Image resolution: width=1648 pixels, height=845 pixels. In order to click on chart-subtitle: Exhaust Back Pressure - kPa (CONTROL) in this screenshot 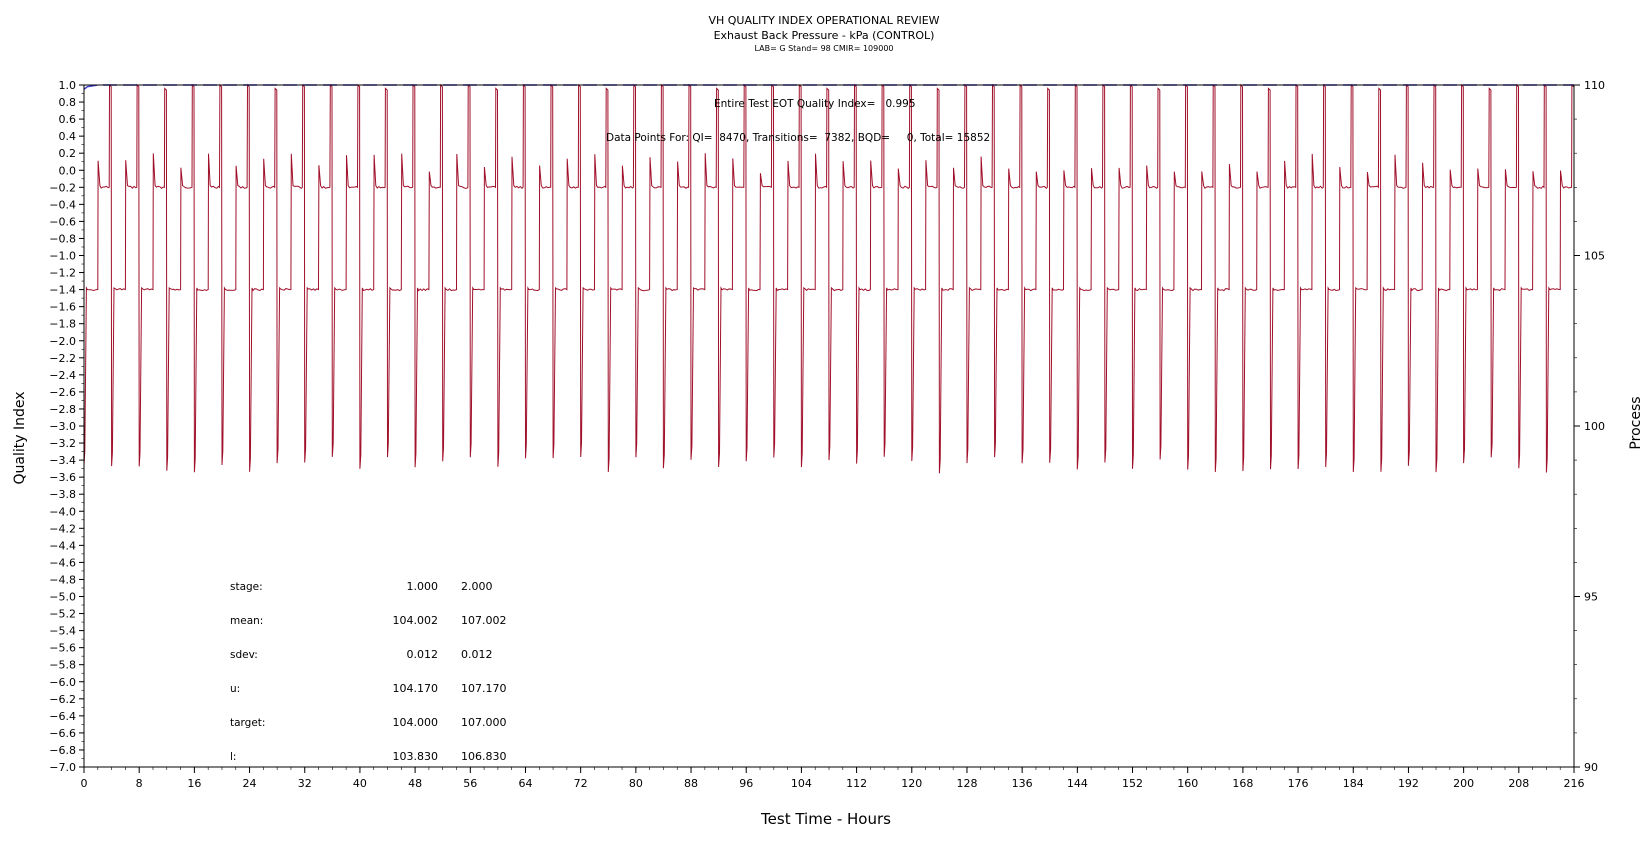, I will do `click(824, 35)`.